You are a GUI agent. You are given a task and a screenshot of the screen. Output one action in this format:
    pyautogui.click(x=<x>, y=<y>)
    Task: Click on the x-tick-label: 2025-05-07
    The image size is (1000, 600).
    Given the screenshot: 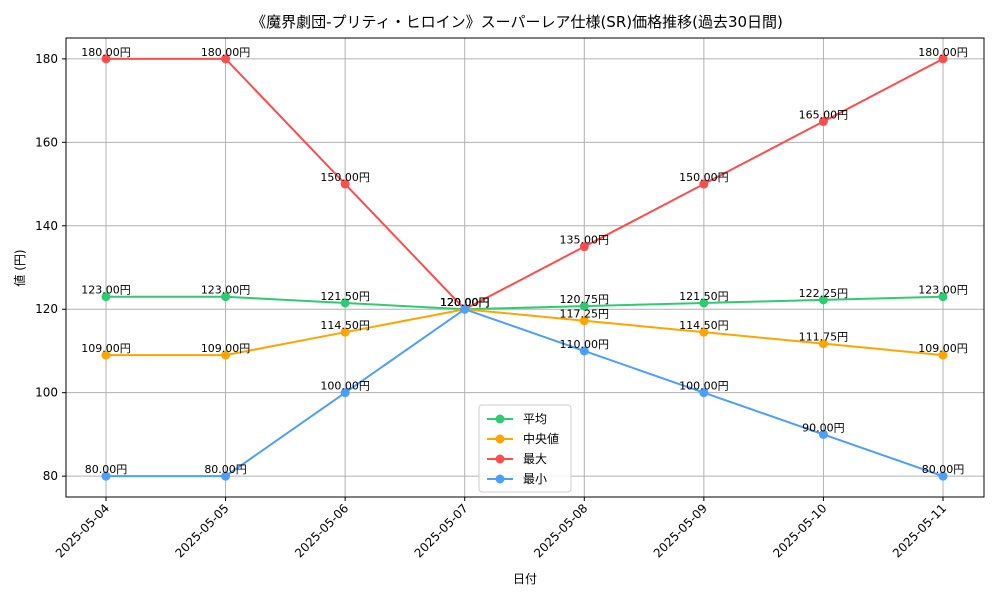 What is the action you would take?
    pyautogui.click(x=441, y=530)
    